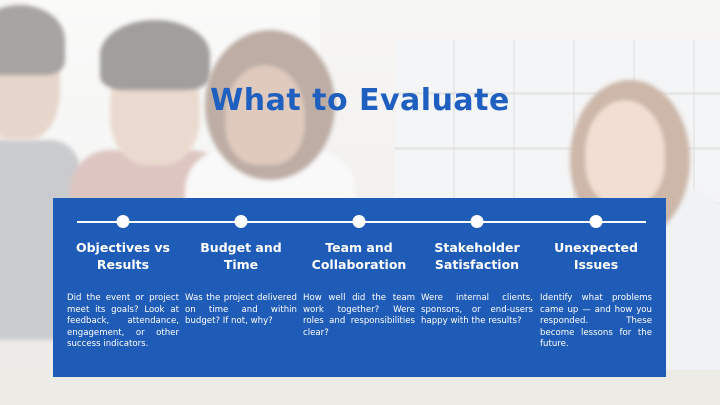  I want to click on column-heading: Stakeholder Satisfaction, so click(477, 256).